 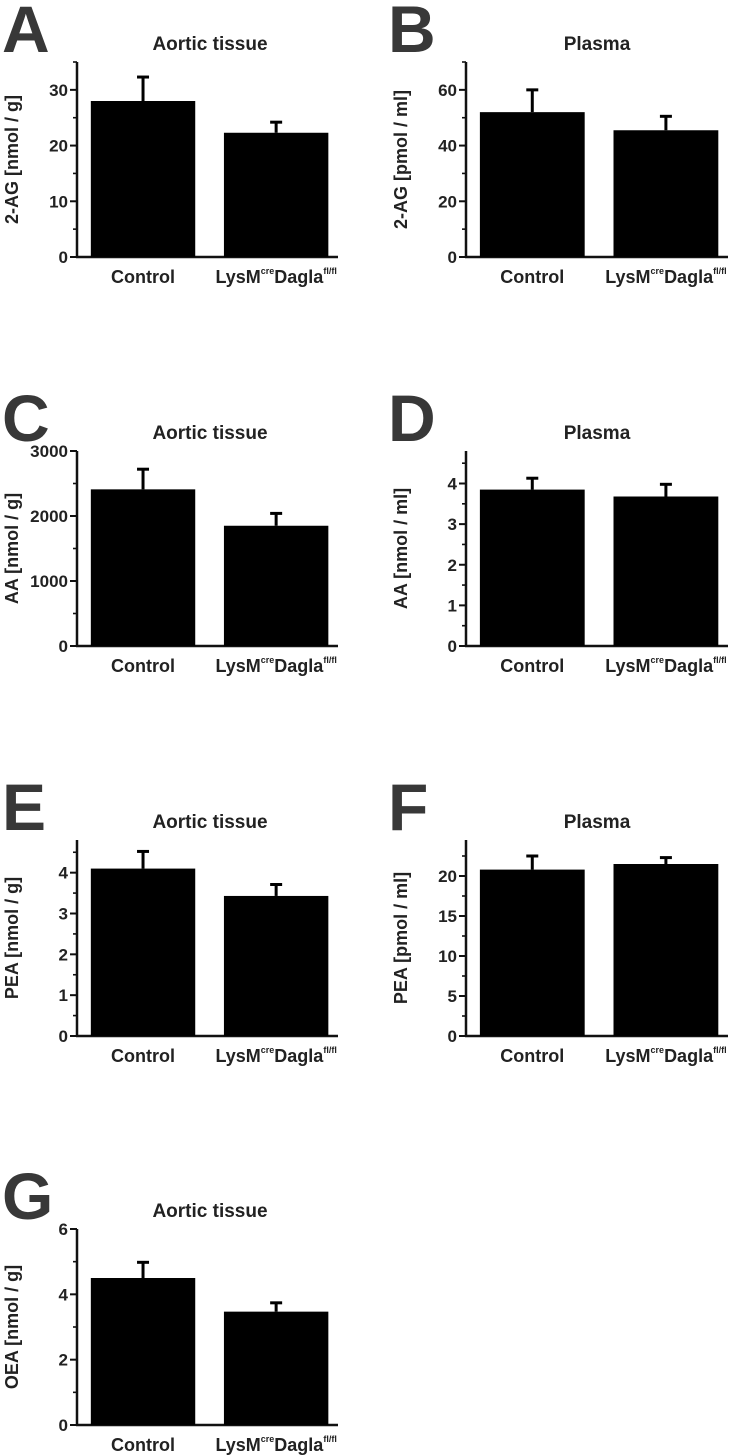 What do you see at coordinates (401, 938) in the screenshot?
I see `y-axis-label: PEA [pmol / ml]` at bounding box center [401, 938].